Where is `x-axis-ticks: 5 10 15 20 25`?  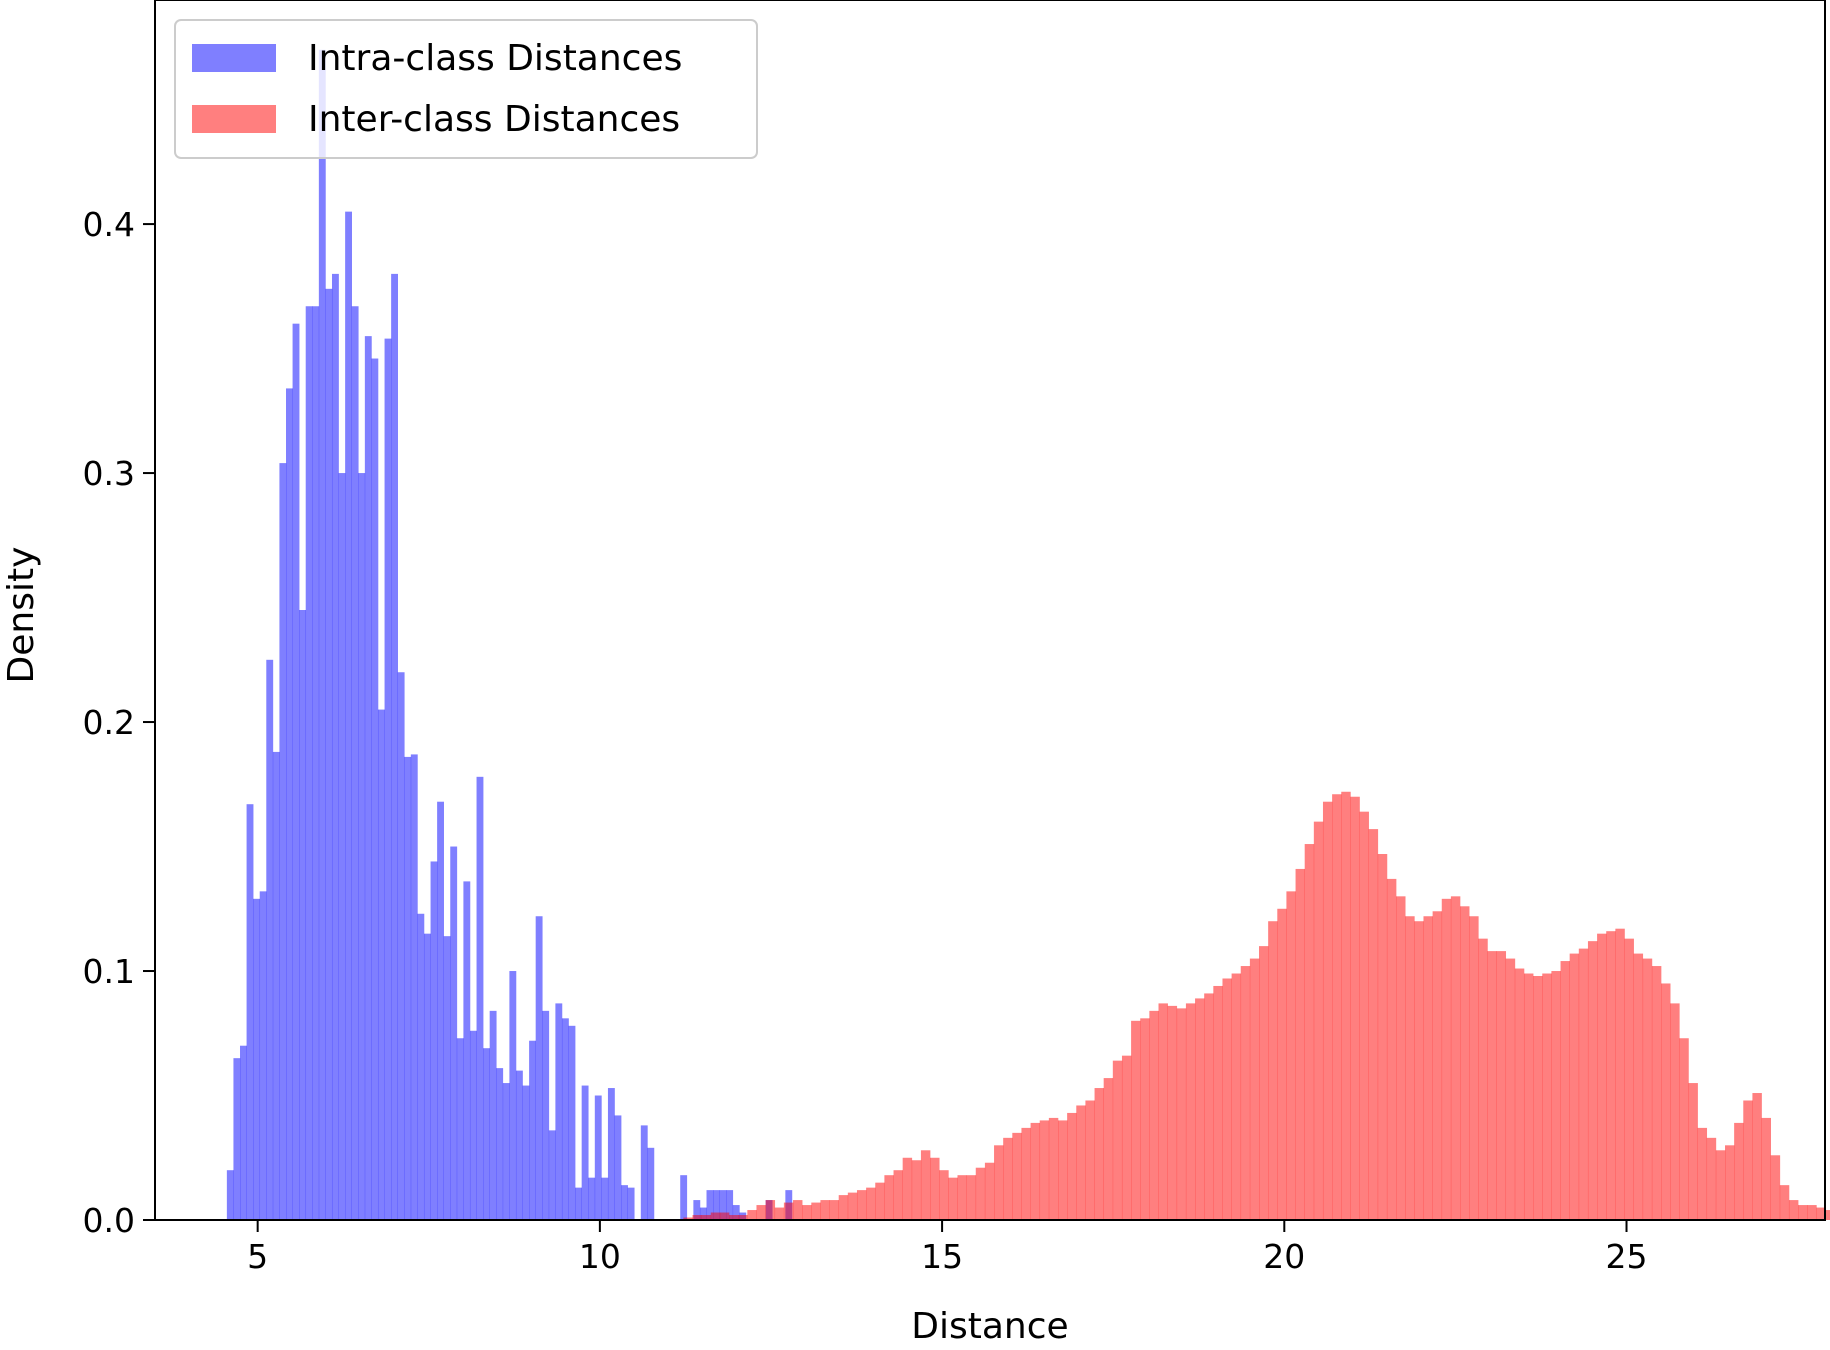 x-axis-ticks: 5 10 15 20 25 is located at coordinates (947, 1248).